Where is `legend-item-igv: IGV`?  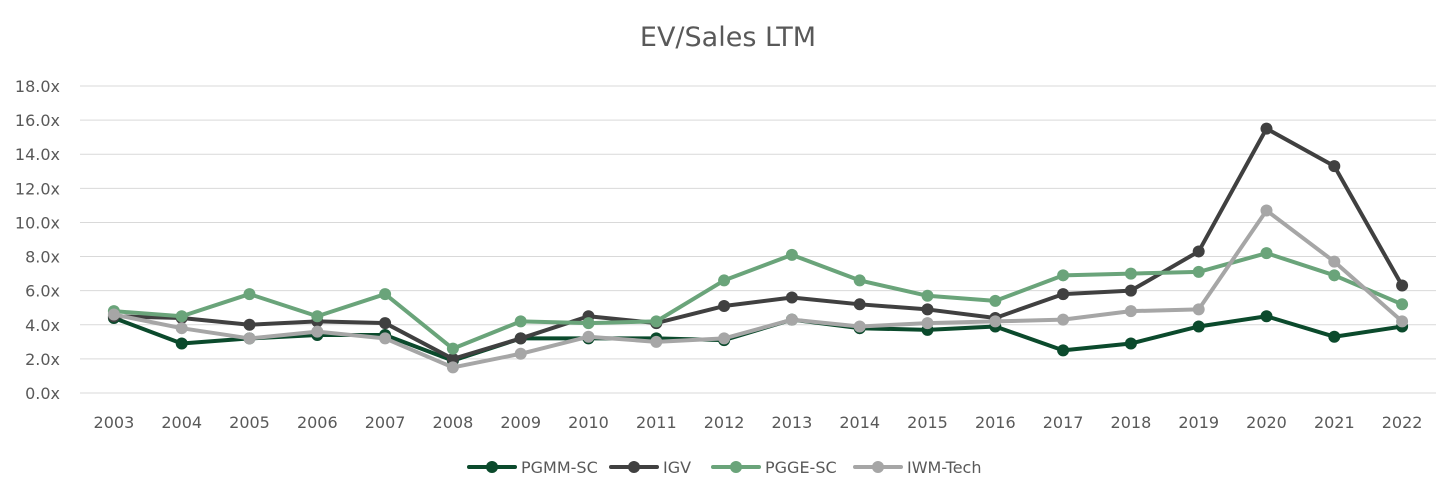
legend-item-igv: IGV is located at coordinates (650, 467).